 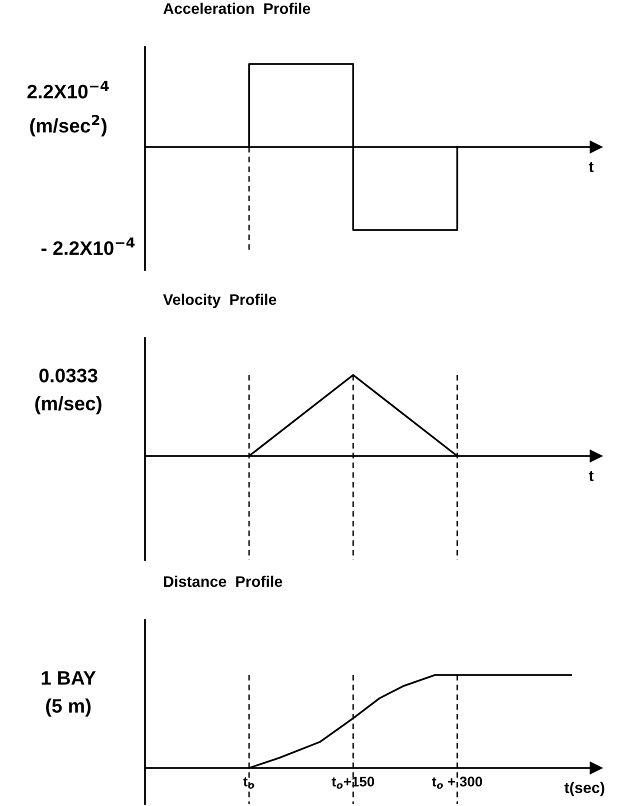 What do you see at coordinates (219, 301) in the screenshot?
I see `chart-title: Velocity Profile` at bounding box center [219, 301].